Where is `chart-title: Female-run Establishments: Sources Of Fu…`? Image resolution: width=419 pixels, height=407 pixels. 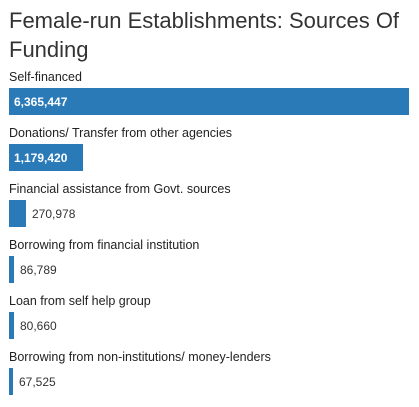 chart-title: Female-run Establishments: Sources Of Fu… is located at coordinates (204, 35).